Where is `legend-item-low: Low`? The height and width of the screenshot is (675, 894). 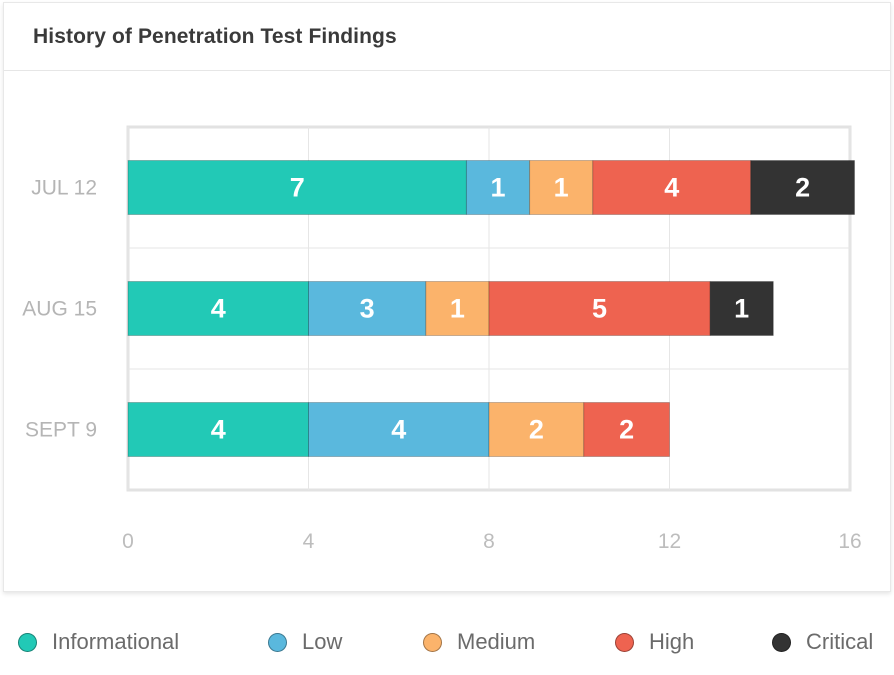
legend-item-low: Low is located at coordinates (305, 642).